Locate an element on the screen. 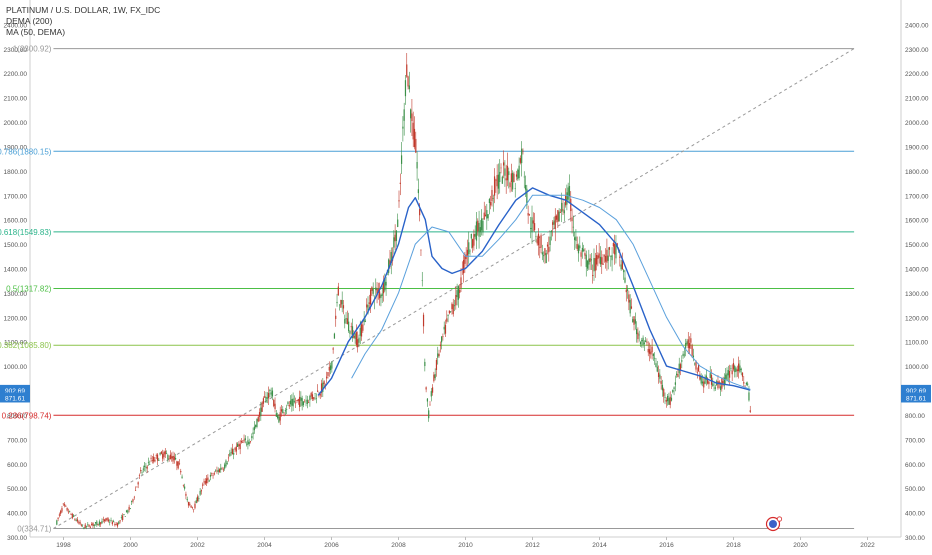 The width and height of the screenshot is (932, 555). x-tick-label-10: 2018 is located at coordinates (733, 545).